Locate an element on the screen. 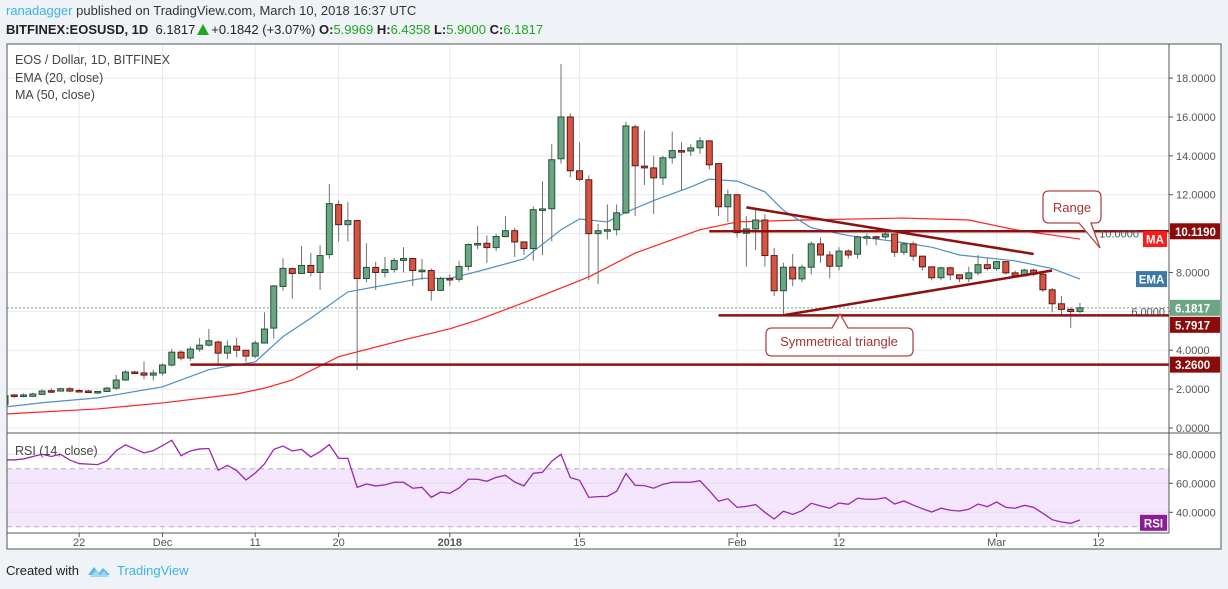 The width and height of the screenshot is (1228, 589). time-axis-label: 20 is located at coordinates (338, 543).